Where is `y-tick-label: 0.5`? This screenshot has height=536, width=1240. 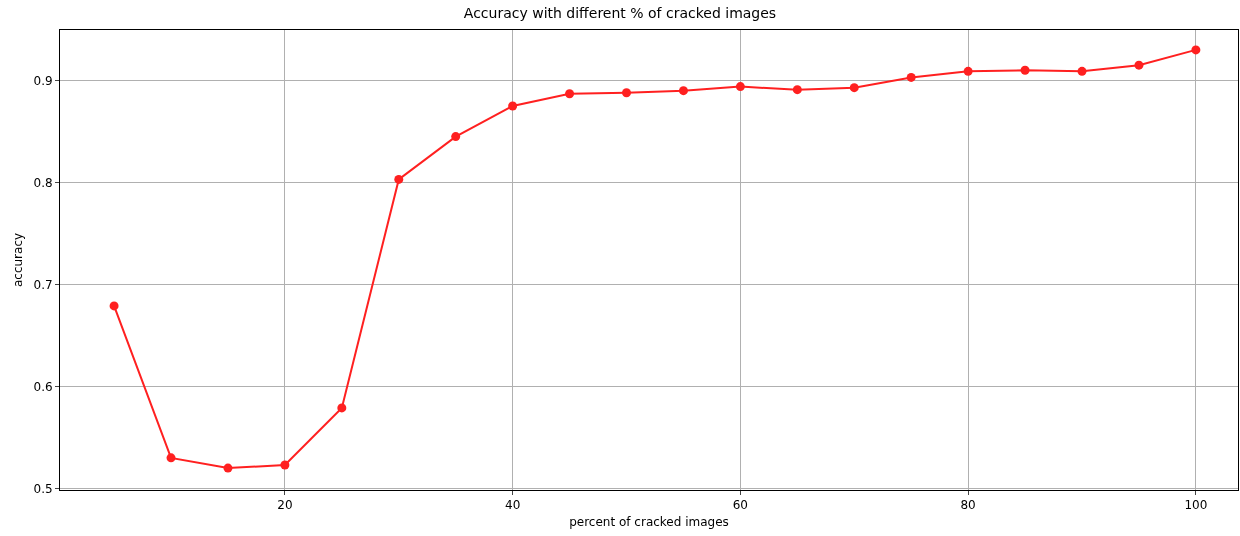
y-tick-label: 0.5 is located at coordinates (43, 488).